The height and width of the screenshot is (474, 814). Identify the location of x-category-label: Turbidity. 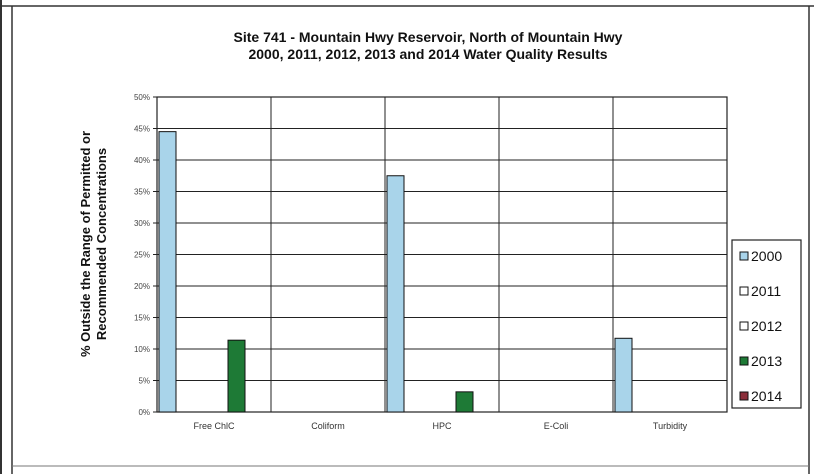
(670, 426).